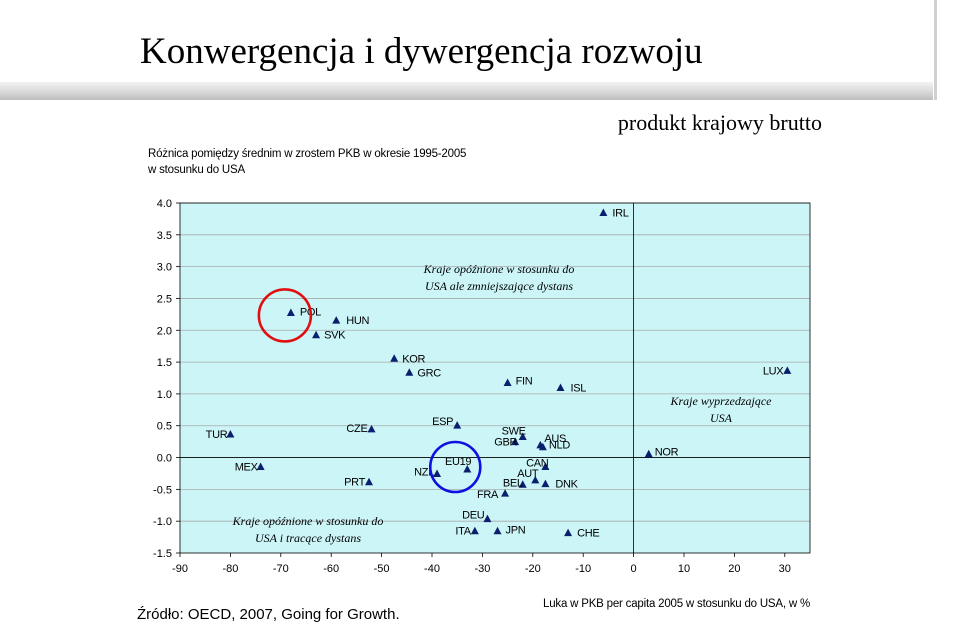 This screenshot has height=634, width=978. I want to click on right-edge-strip, so click(935, 50).